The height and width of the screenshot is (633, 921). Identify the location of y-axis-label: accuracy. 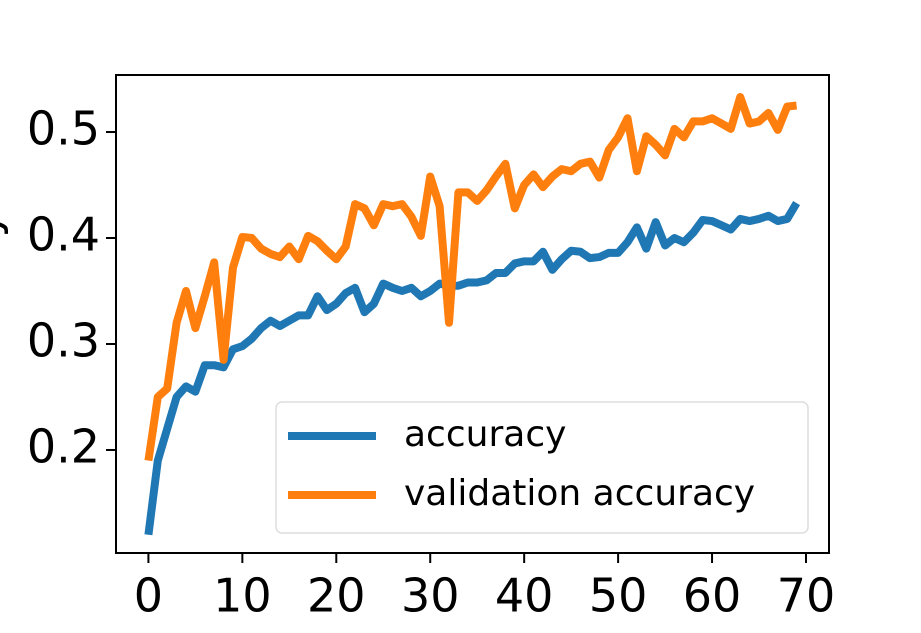
(5, 314).